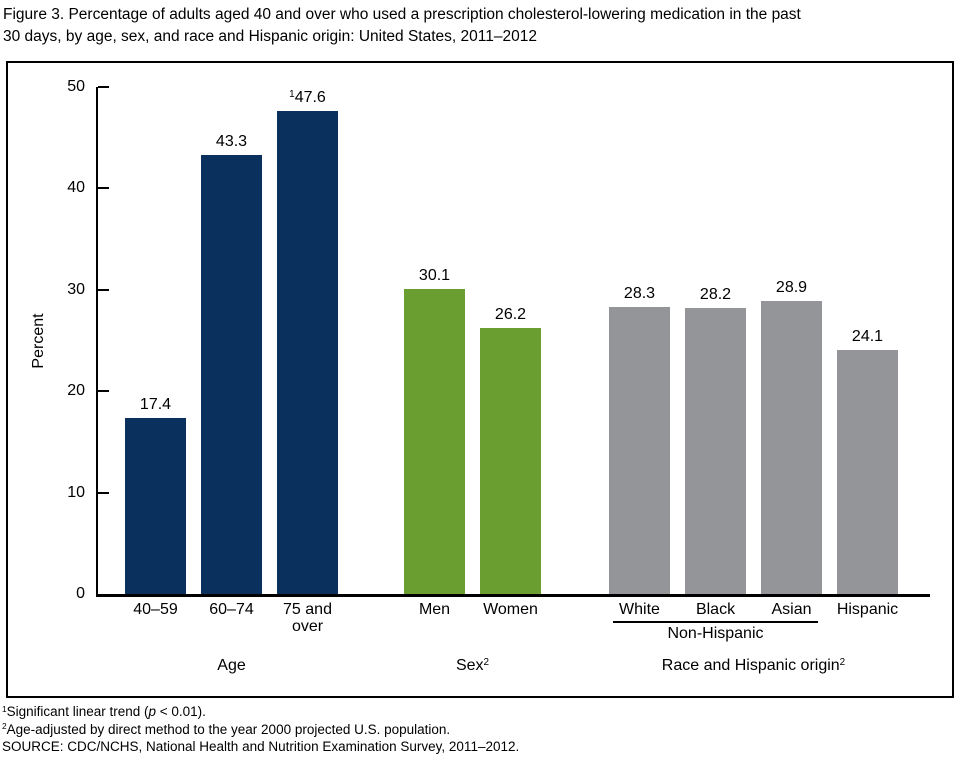 The image size is (960, 759). What do you see at coordinates (155, 609) in the screenshot?
I see `bar-category-label: 40–59` at bounding box center [155, 609].